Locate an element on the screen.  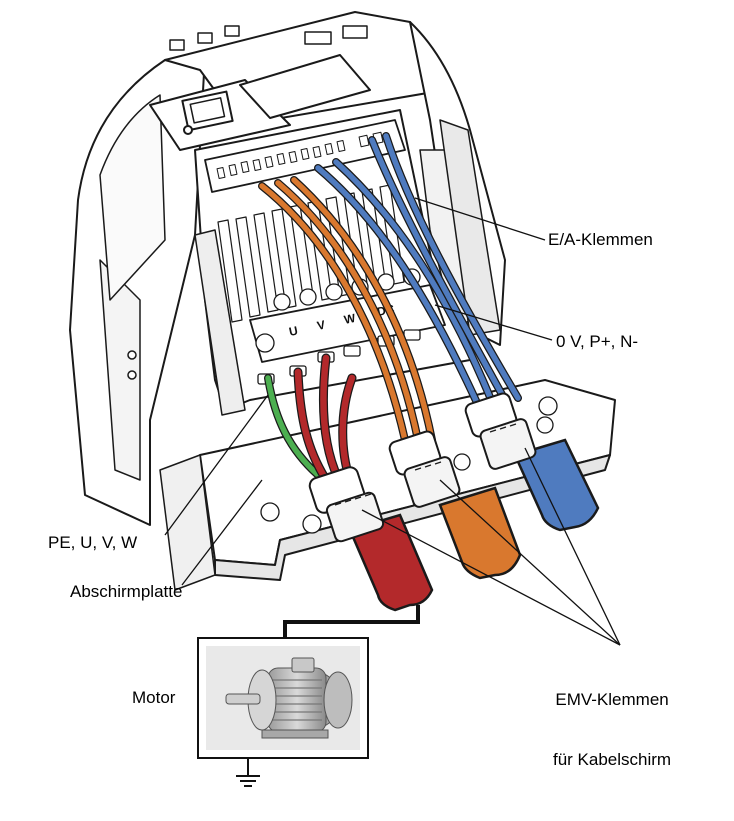
housing-left-inner is located at coordinates (120, 370).